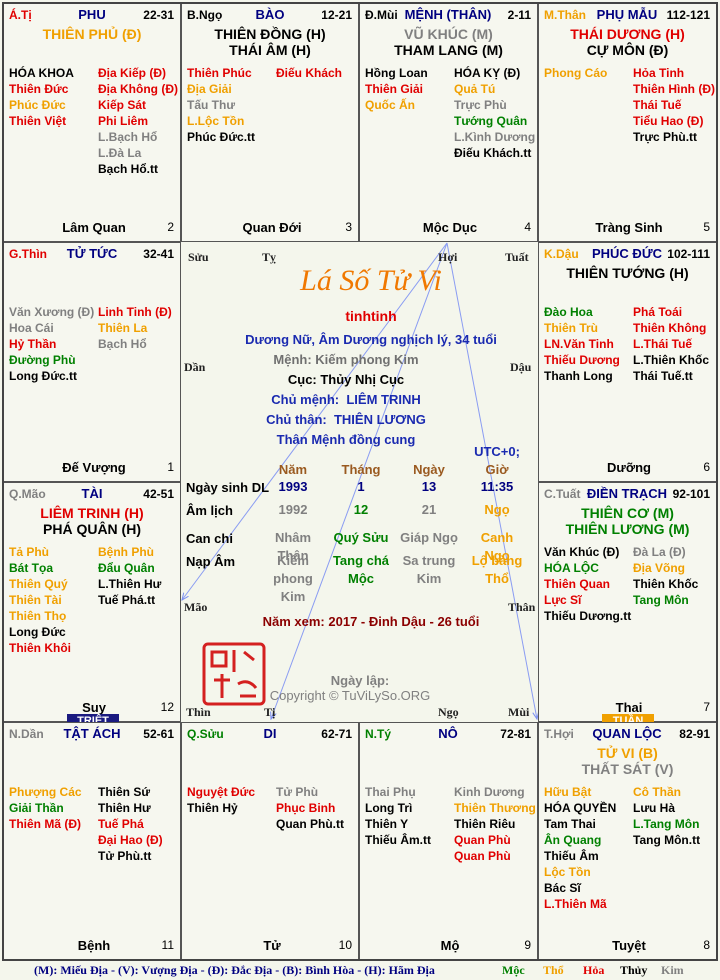  I want to click on palace-number: 8, so click(706, 945).